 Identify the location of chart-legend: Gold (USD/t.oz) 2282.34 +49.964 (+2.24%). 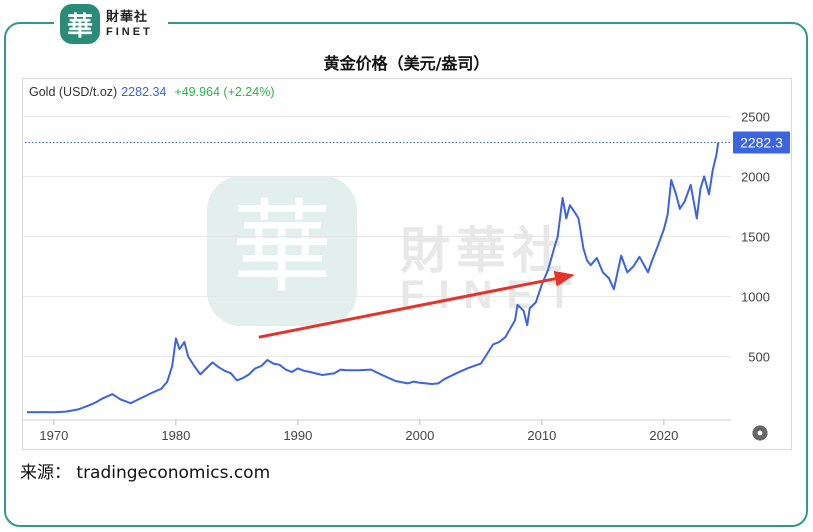
(151, 92).